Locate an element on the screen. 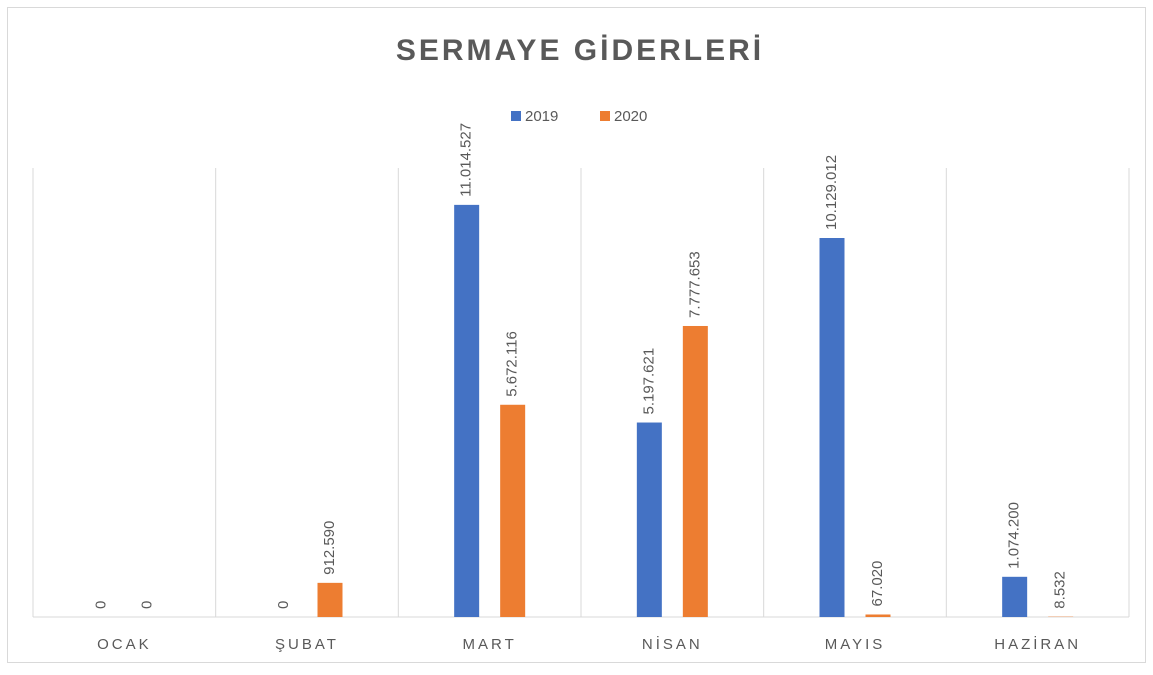  legend-label: 2020 is located at coordinates (630, 116).